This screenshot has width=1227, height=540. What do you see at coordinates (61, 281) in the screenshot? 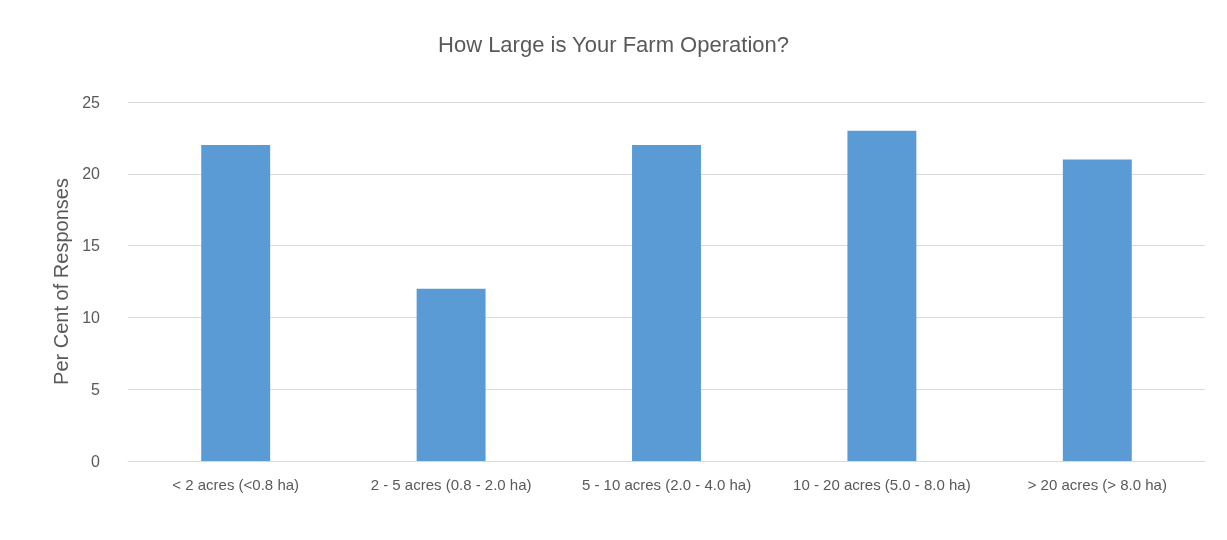
I see `y-axis-title: Per Cent of Responses` at bounding box center [61, 281].